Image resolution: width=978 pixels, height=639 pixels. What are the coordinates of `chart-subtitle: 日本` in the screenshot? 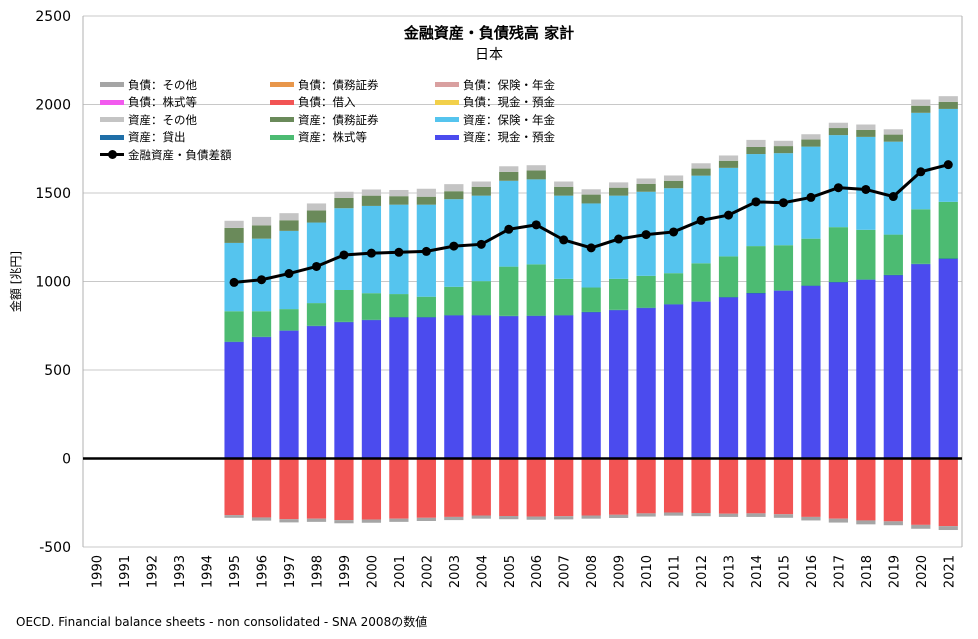 It's located at (489, 55).